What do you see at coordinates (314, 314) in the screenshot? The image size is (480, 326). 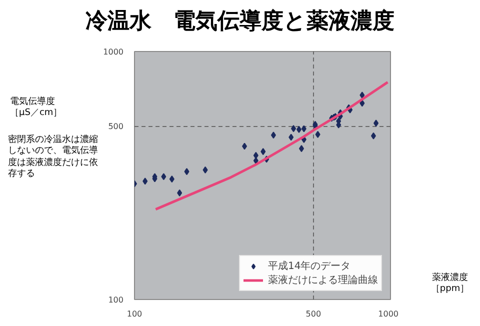 I see `x-tick-label: 500` at bounding box center [314, 314].